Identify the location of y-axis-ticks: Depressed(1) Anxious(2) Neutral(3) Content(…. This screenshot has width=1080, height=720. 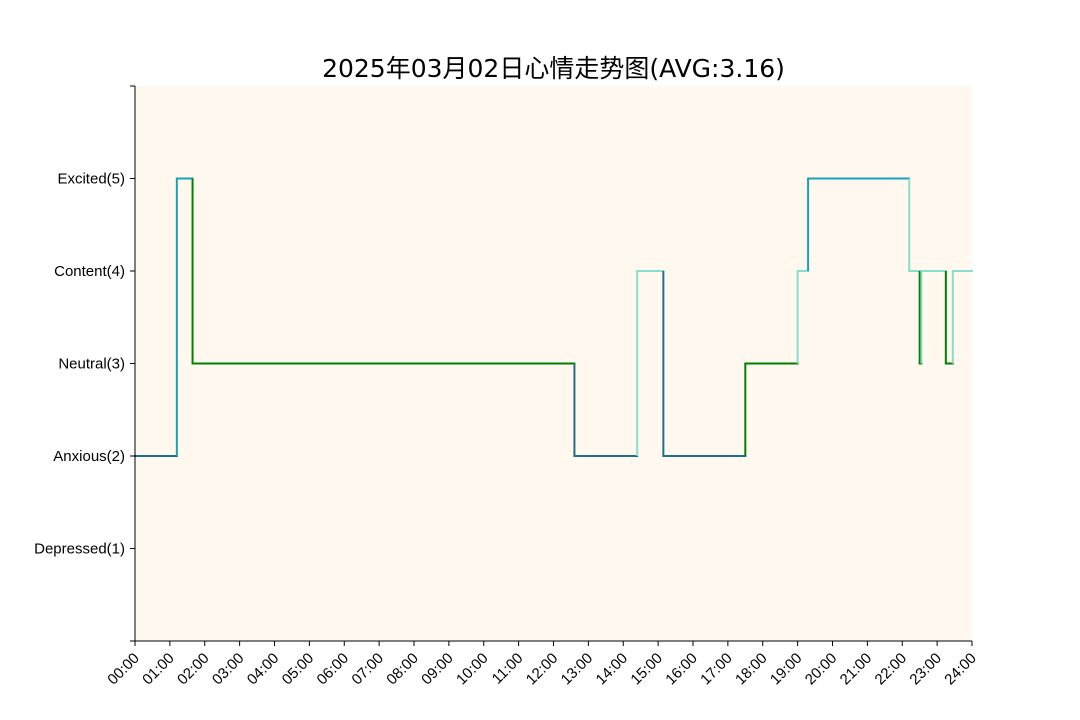
(84, 364).